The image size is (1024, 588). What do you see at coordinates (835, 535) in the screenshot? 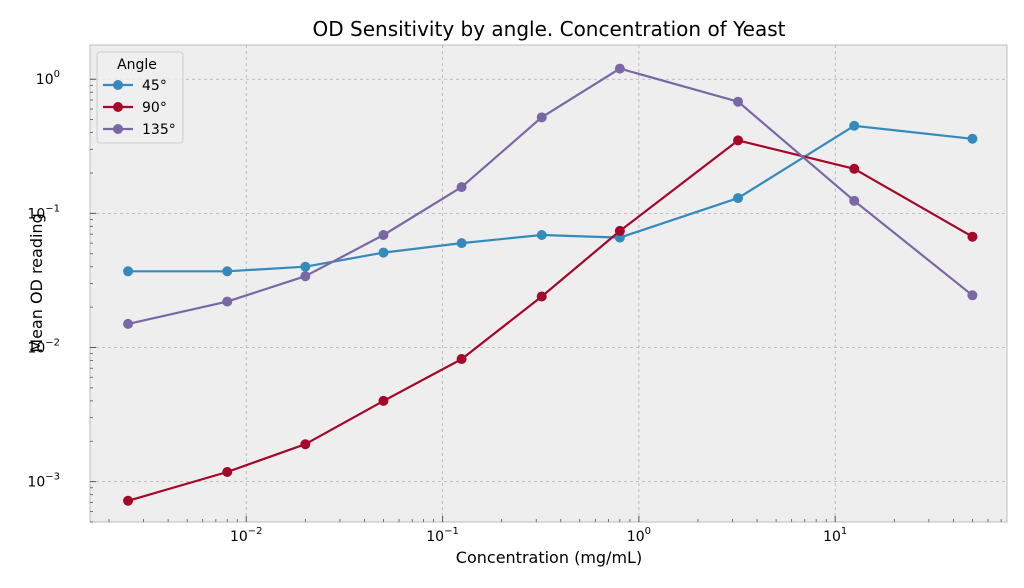
I see `x-tick-label: 10¹` at bounding box center [835, 535].